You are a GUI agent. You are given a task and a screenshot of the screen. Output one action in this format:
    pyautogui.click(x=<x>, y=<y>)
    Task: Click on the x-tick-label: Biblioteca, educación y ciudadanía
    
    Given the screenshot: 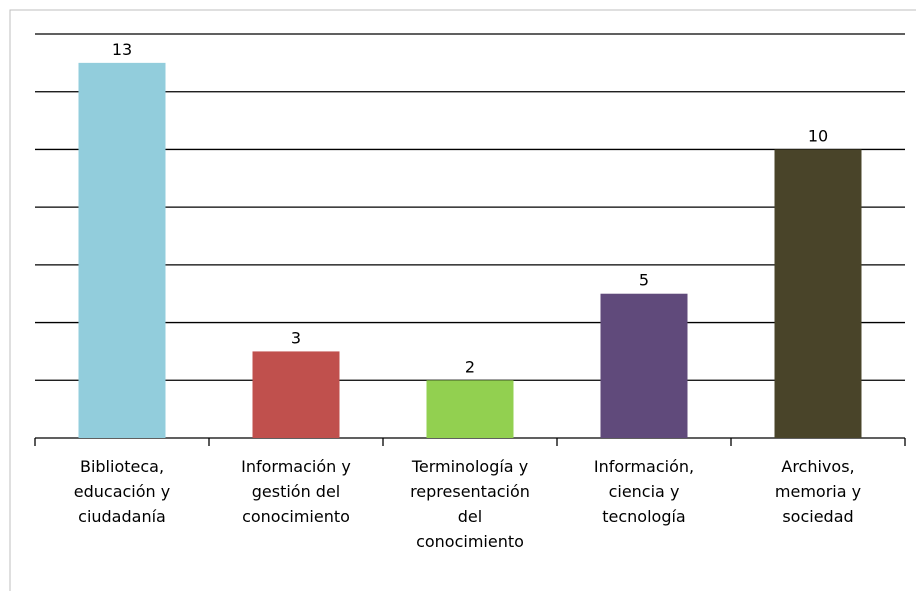 What is the action you would take?
    pyautogui.click(x=122, y=491)
    